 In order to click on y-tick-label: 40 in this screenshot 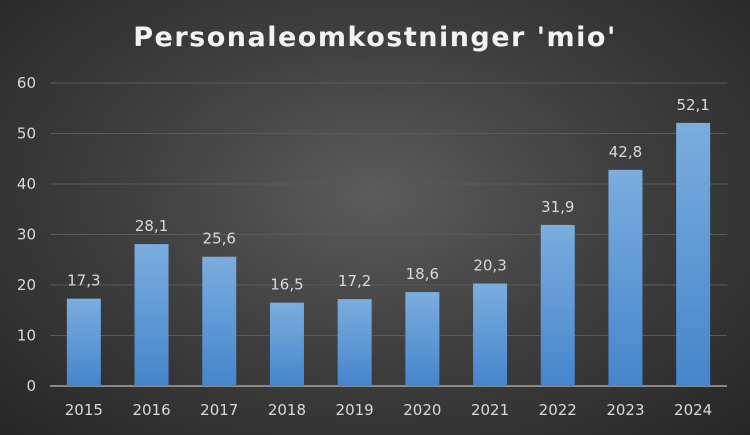, I will do `click(26, 184)`.